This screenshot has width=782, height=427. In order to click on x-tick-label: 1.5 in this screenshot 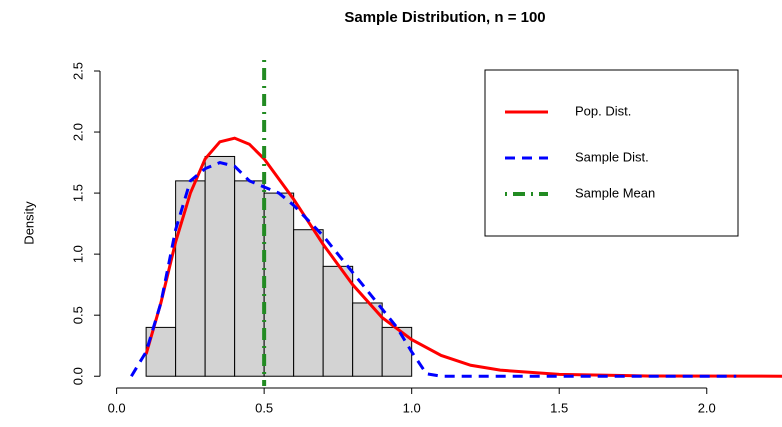, I will do `click(559, 407)`.